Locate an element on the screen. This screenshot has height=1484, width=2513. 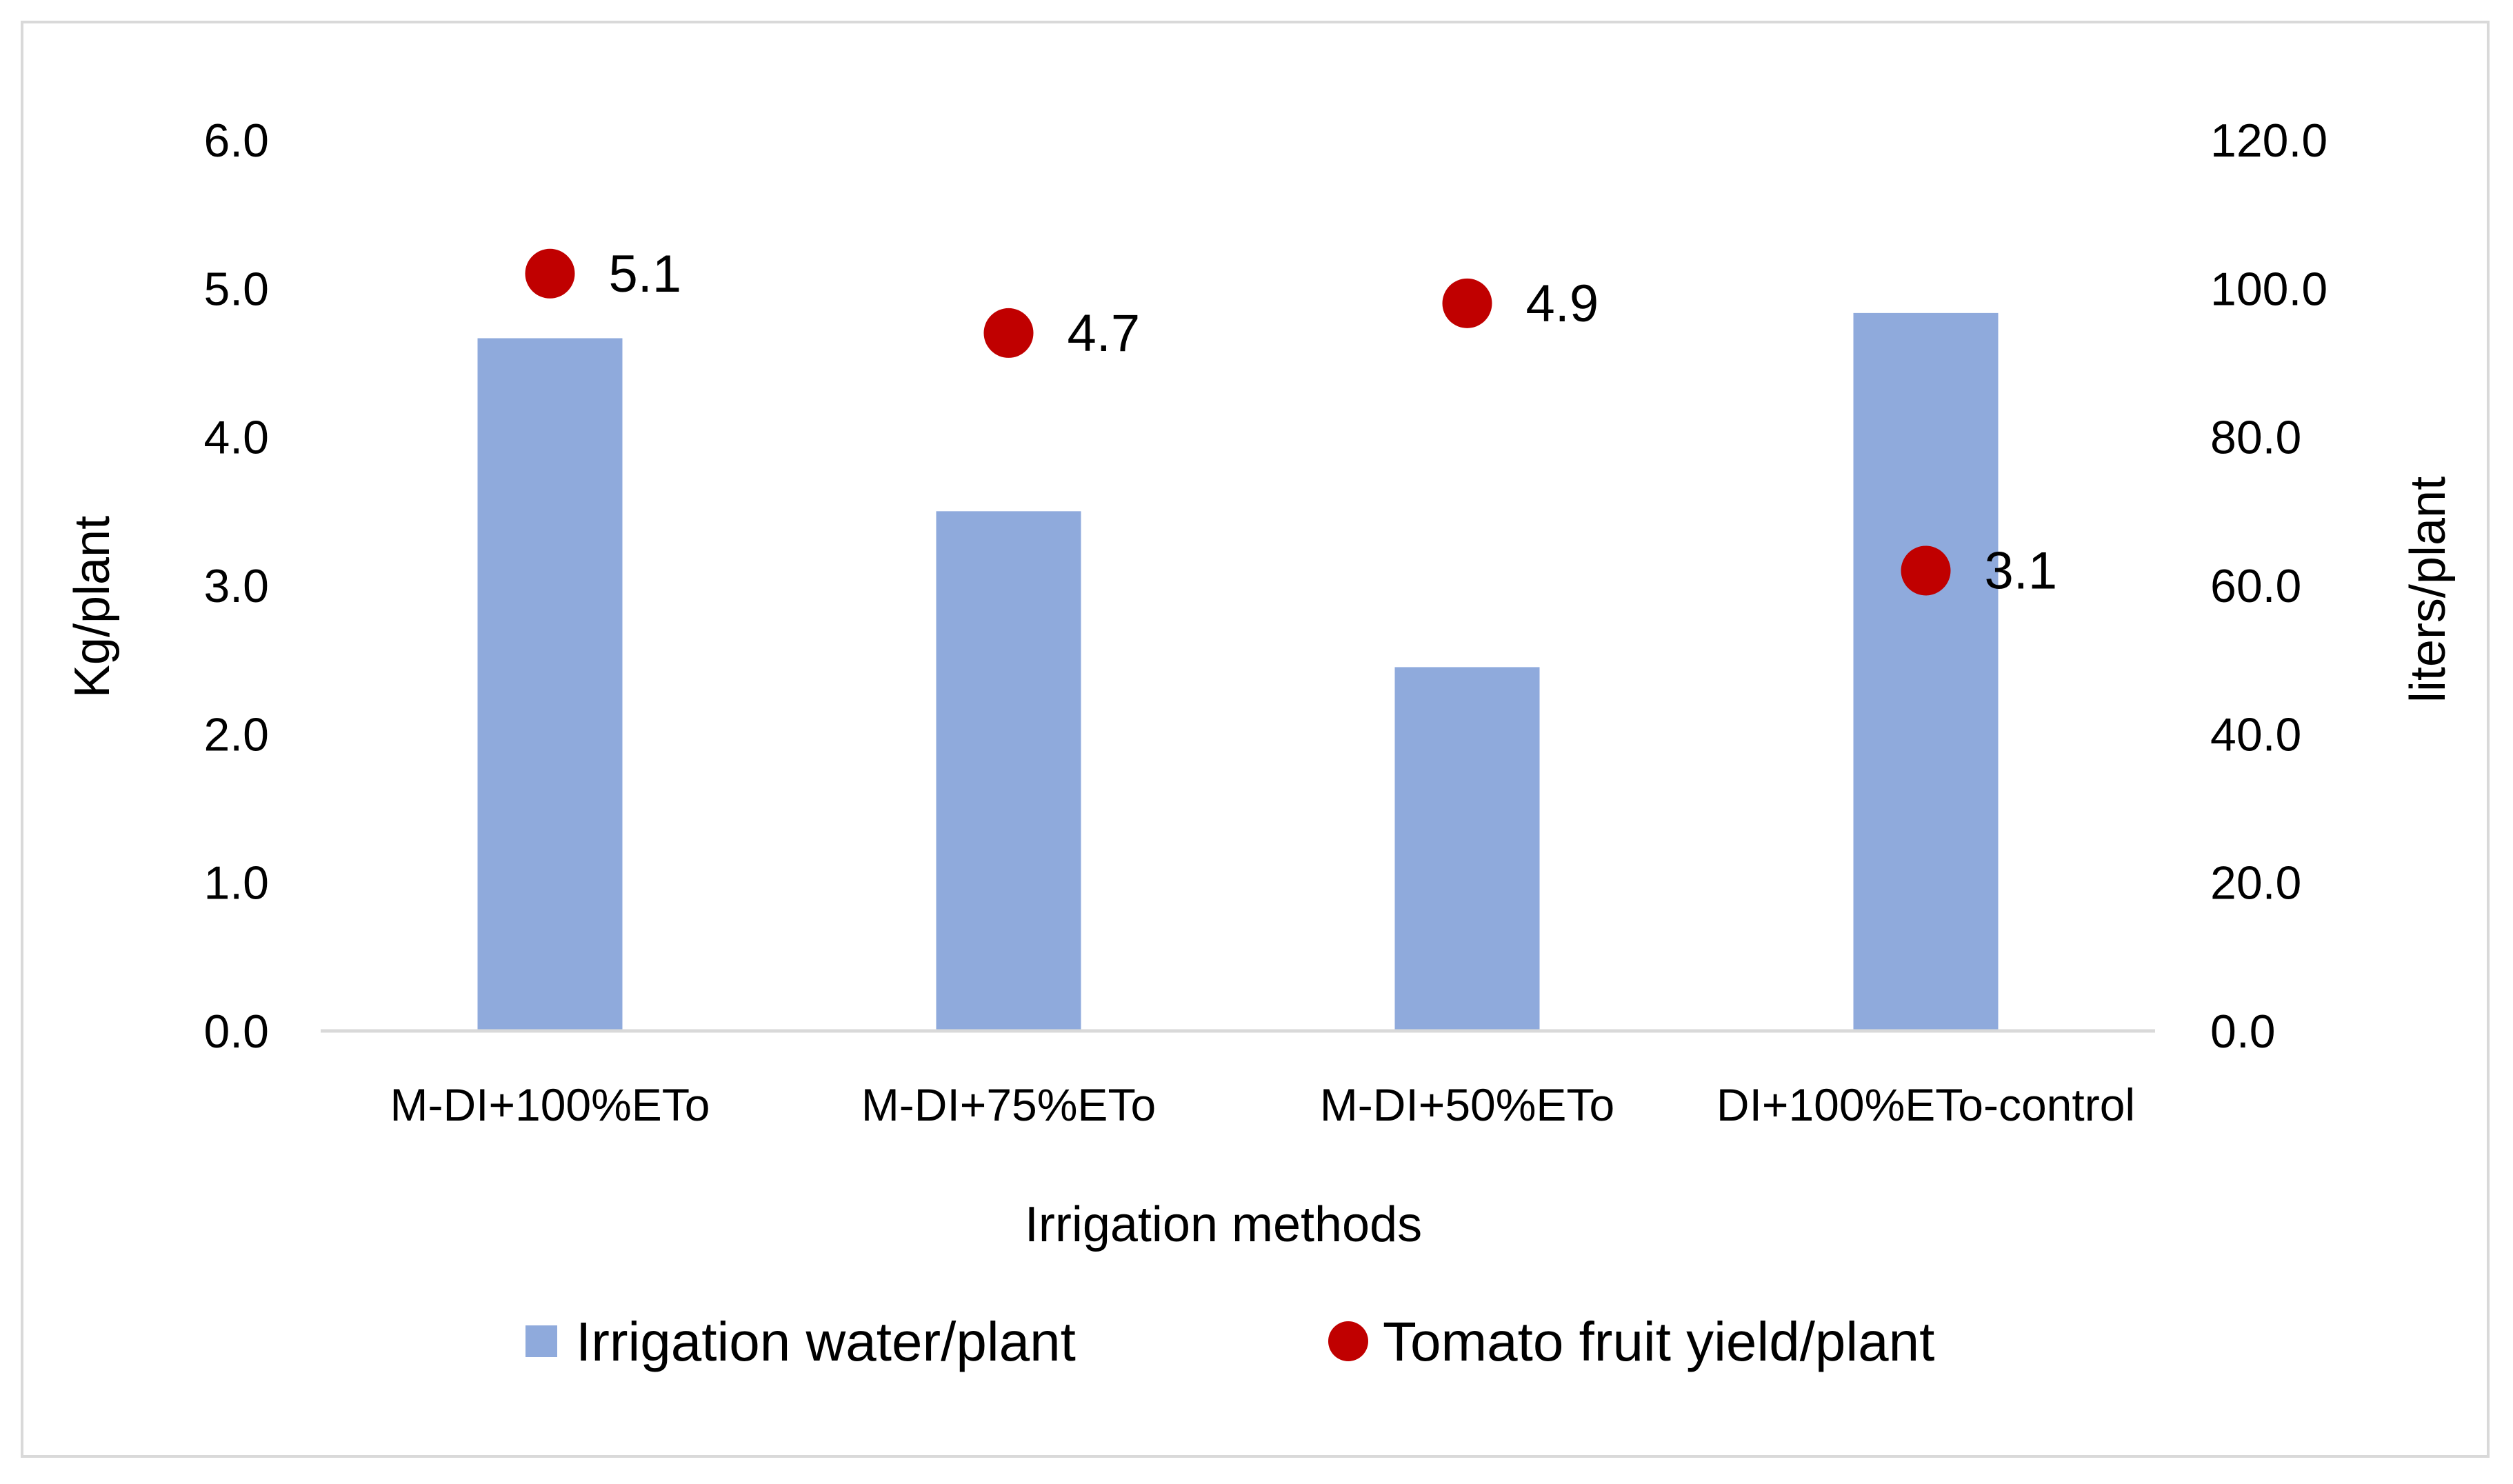
data-label: 4.7 is located at coordinates (1104, 333).